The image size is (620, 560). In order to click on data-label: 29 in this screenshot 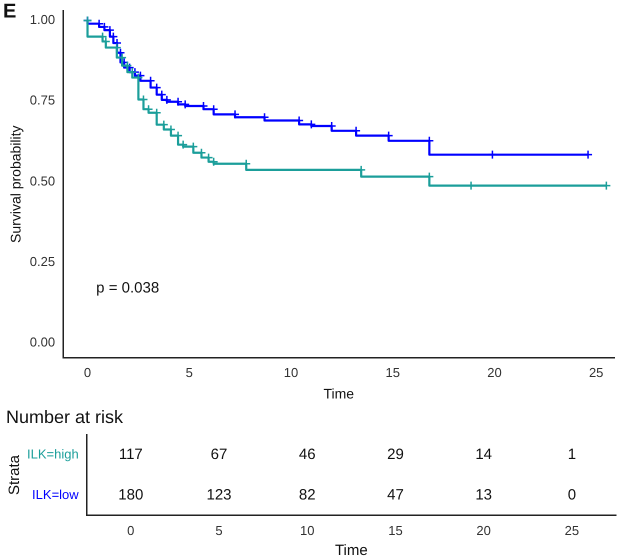, I will do `click(395, 454)`.